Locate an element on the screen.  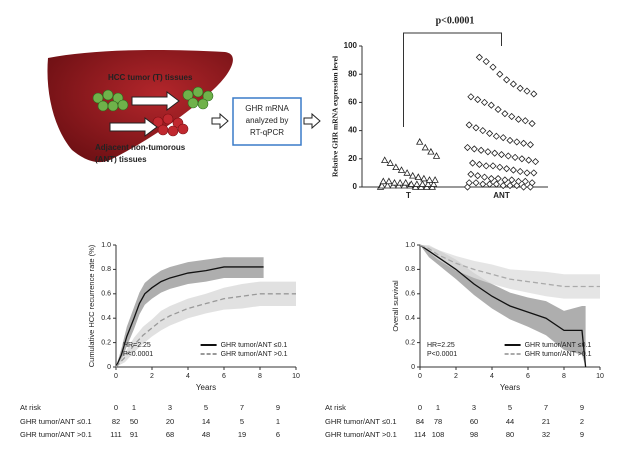
risk-value: 68 is located at coordinates (170, 434).